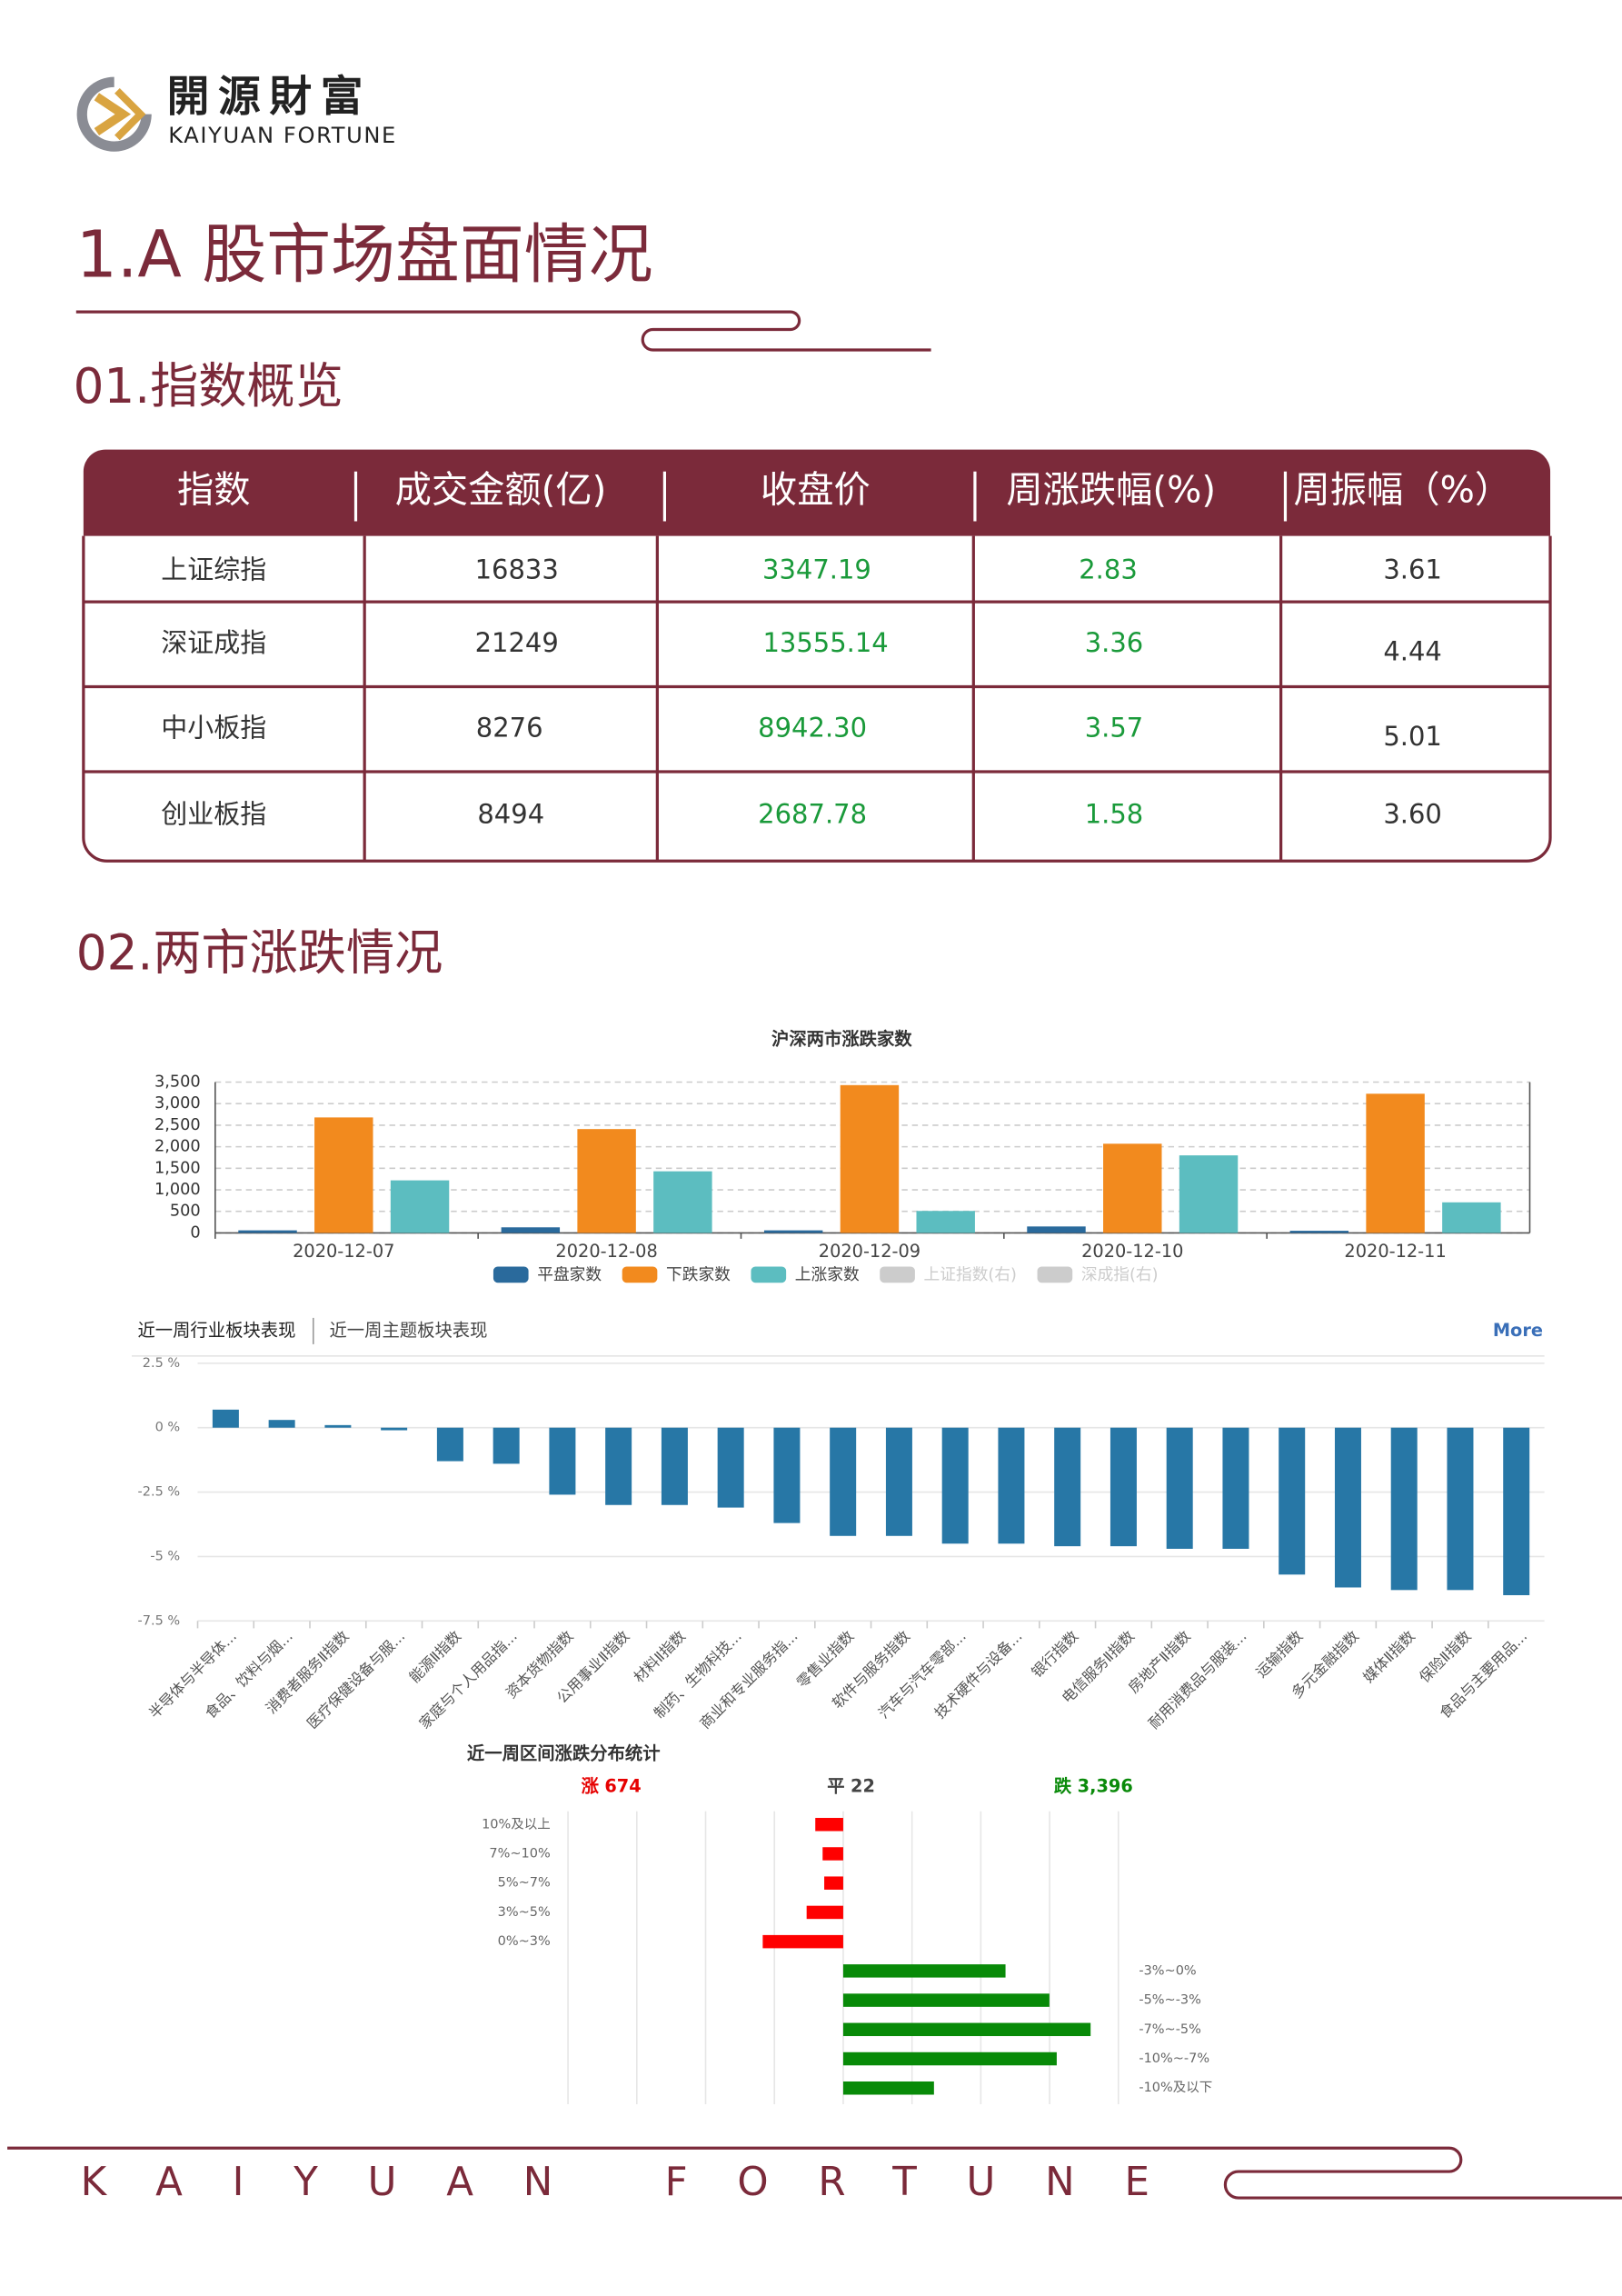 This screenshot has height=2296, width=1622. I want to click on y-tick-label: 2,000, so click(177, 1147).